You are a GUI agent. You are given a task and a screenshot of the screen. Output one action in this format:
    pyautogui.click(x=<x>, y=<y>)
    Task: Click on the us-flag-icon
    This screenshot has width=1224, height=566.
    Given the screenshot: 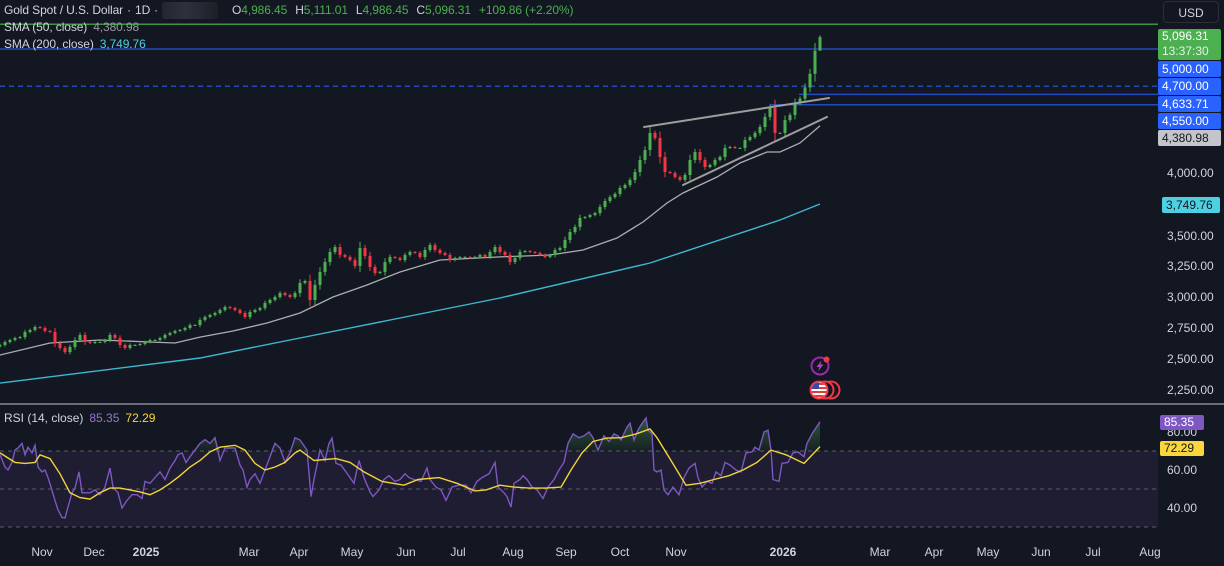 What is the action you would take?
    pyautogui.click(x=825, y=390)
    